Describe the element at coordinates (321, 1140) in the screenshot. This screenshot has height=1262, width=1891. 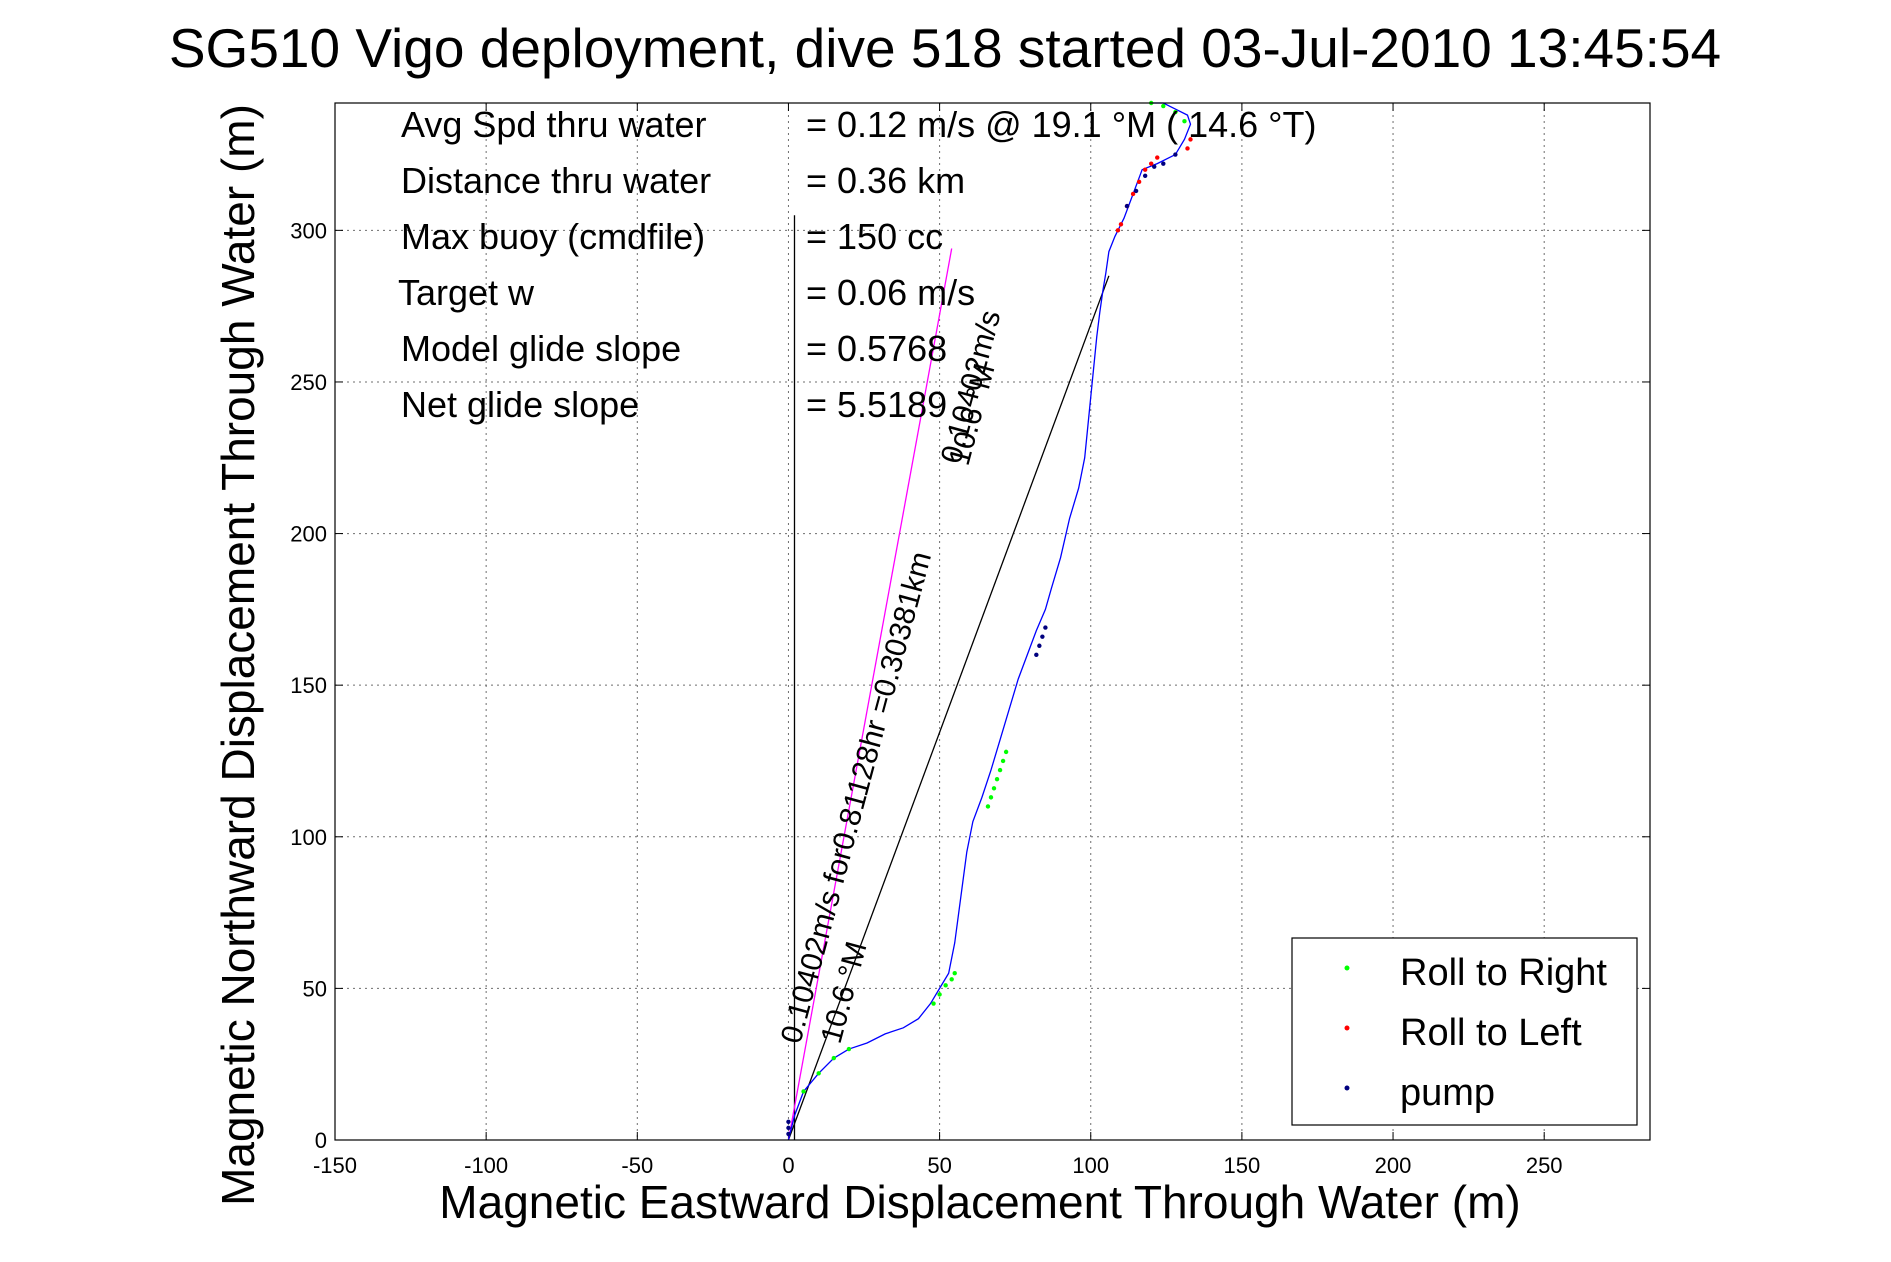
I see `y-tick-label: 0` at that location.